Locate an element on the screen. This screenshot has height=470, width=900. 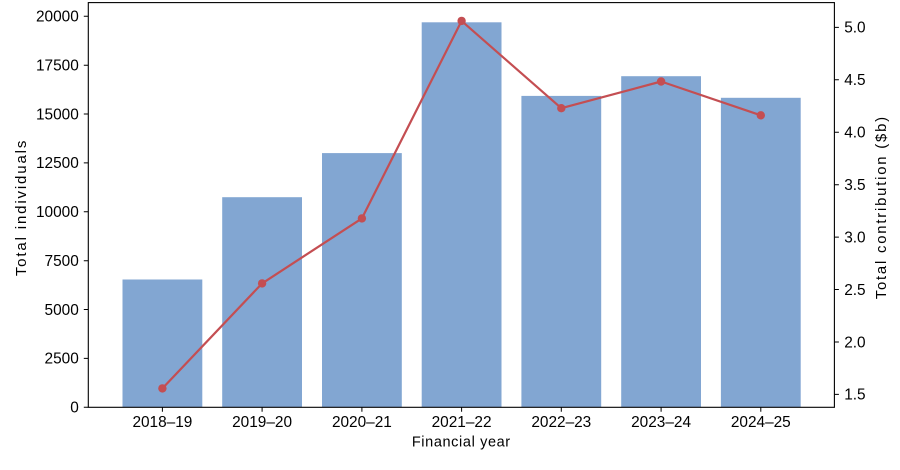
svg-text: 20000 is located at coordinates (57, 17).